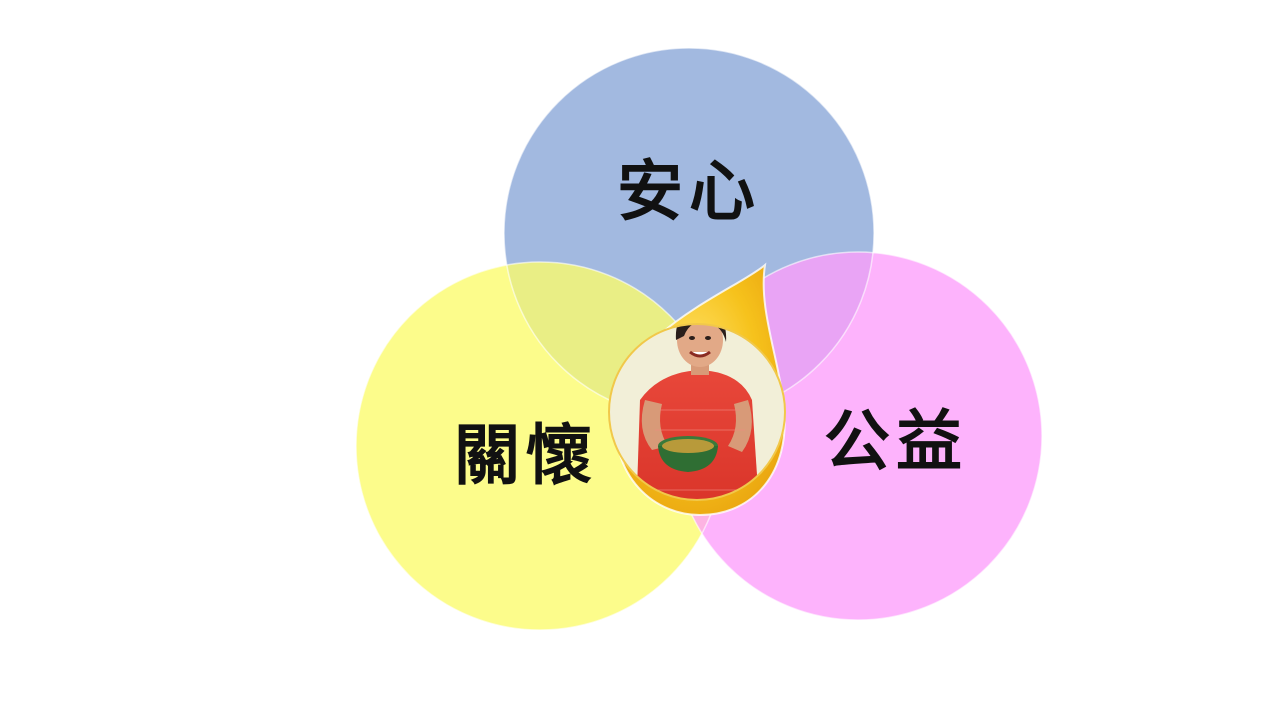 This screenshot has height=720, width=1280. Describe the element at coordinates (697, 412) in the screenshot. I see `person-photo` at that location.